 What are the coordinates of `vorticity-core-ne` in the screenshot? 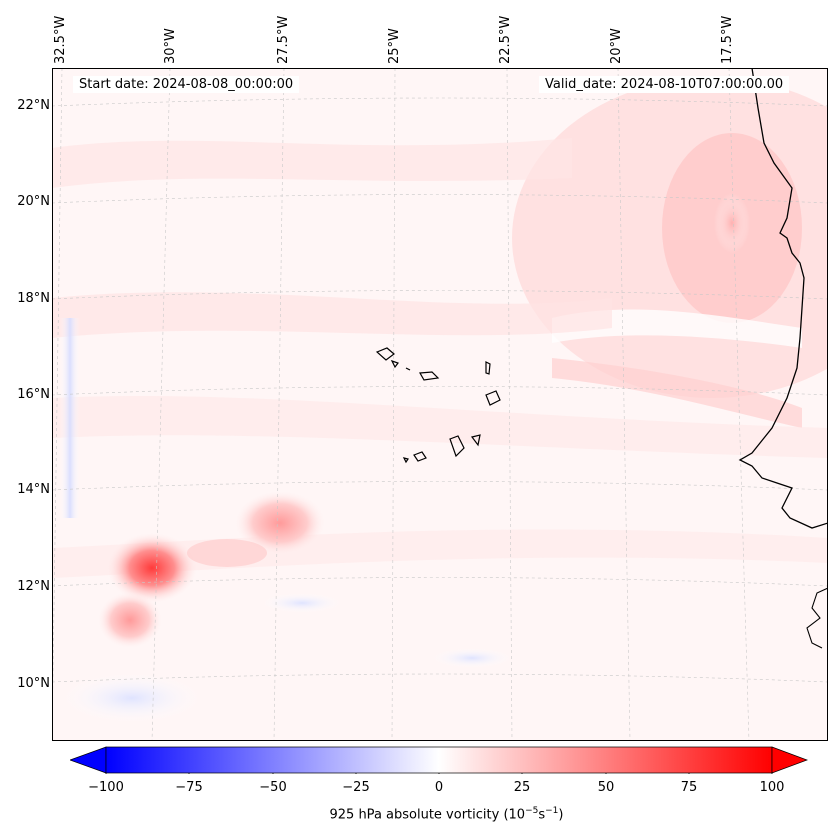 It's located at (732, 223).